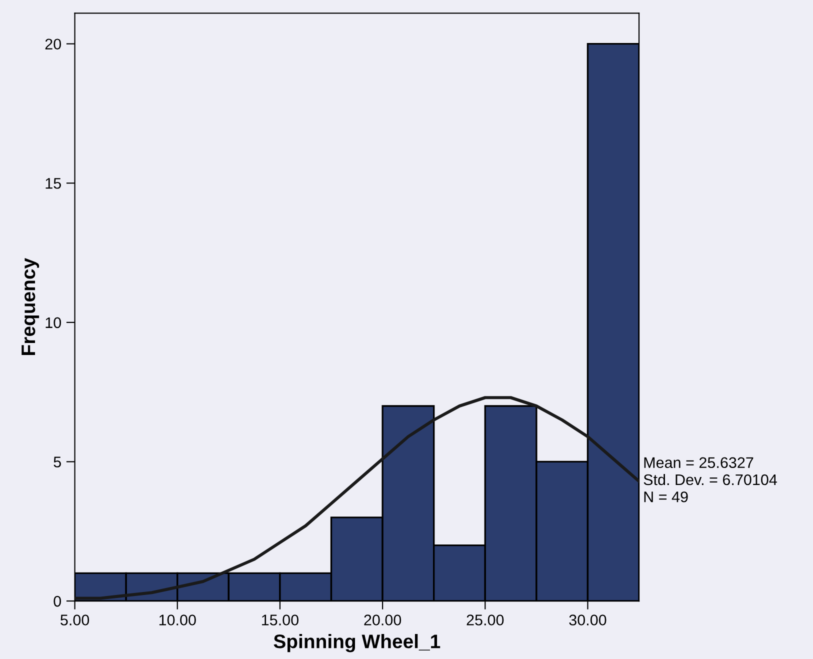  I want to click on y-tick-label: 0, so click(58, 601).